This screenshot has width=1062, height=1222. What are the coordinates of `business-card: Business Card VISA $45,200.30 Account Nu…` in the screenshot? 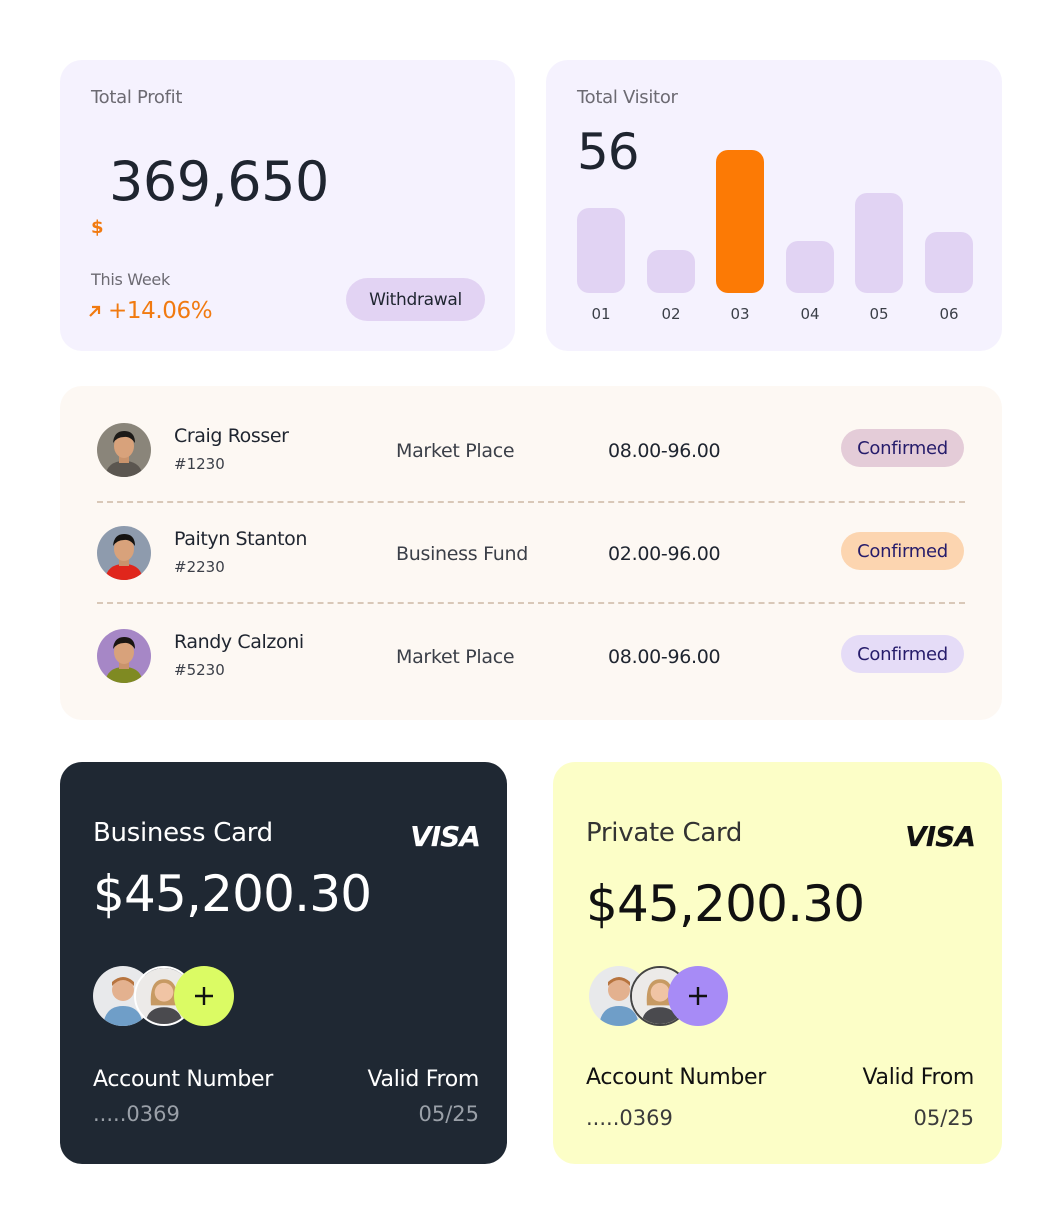 It's located at (283, 963).